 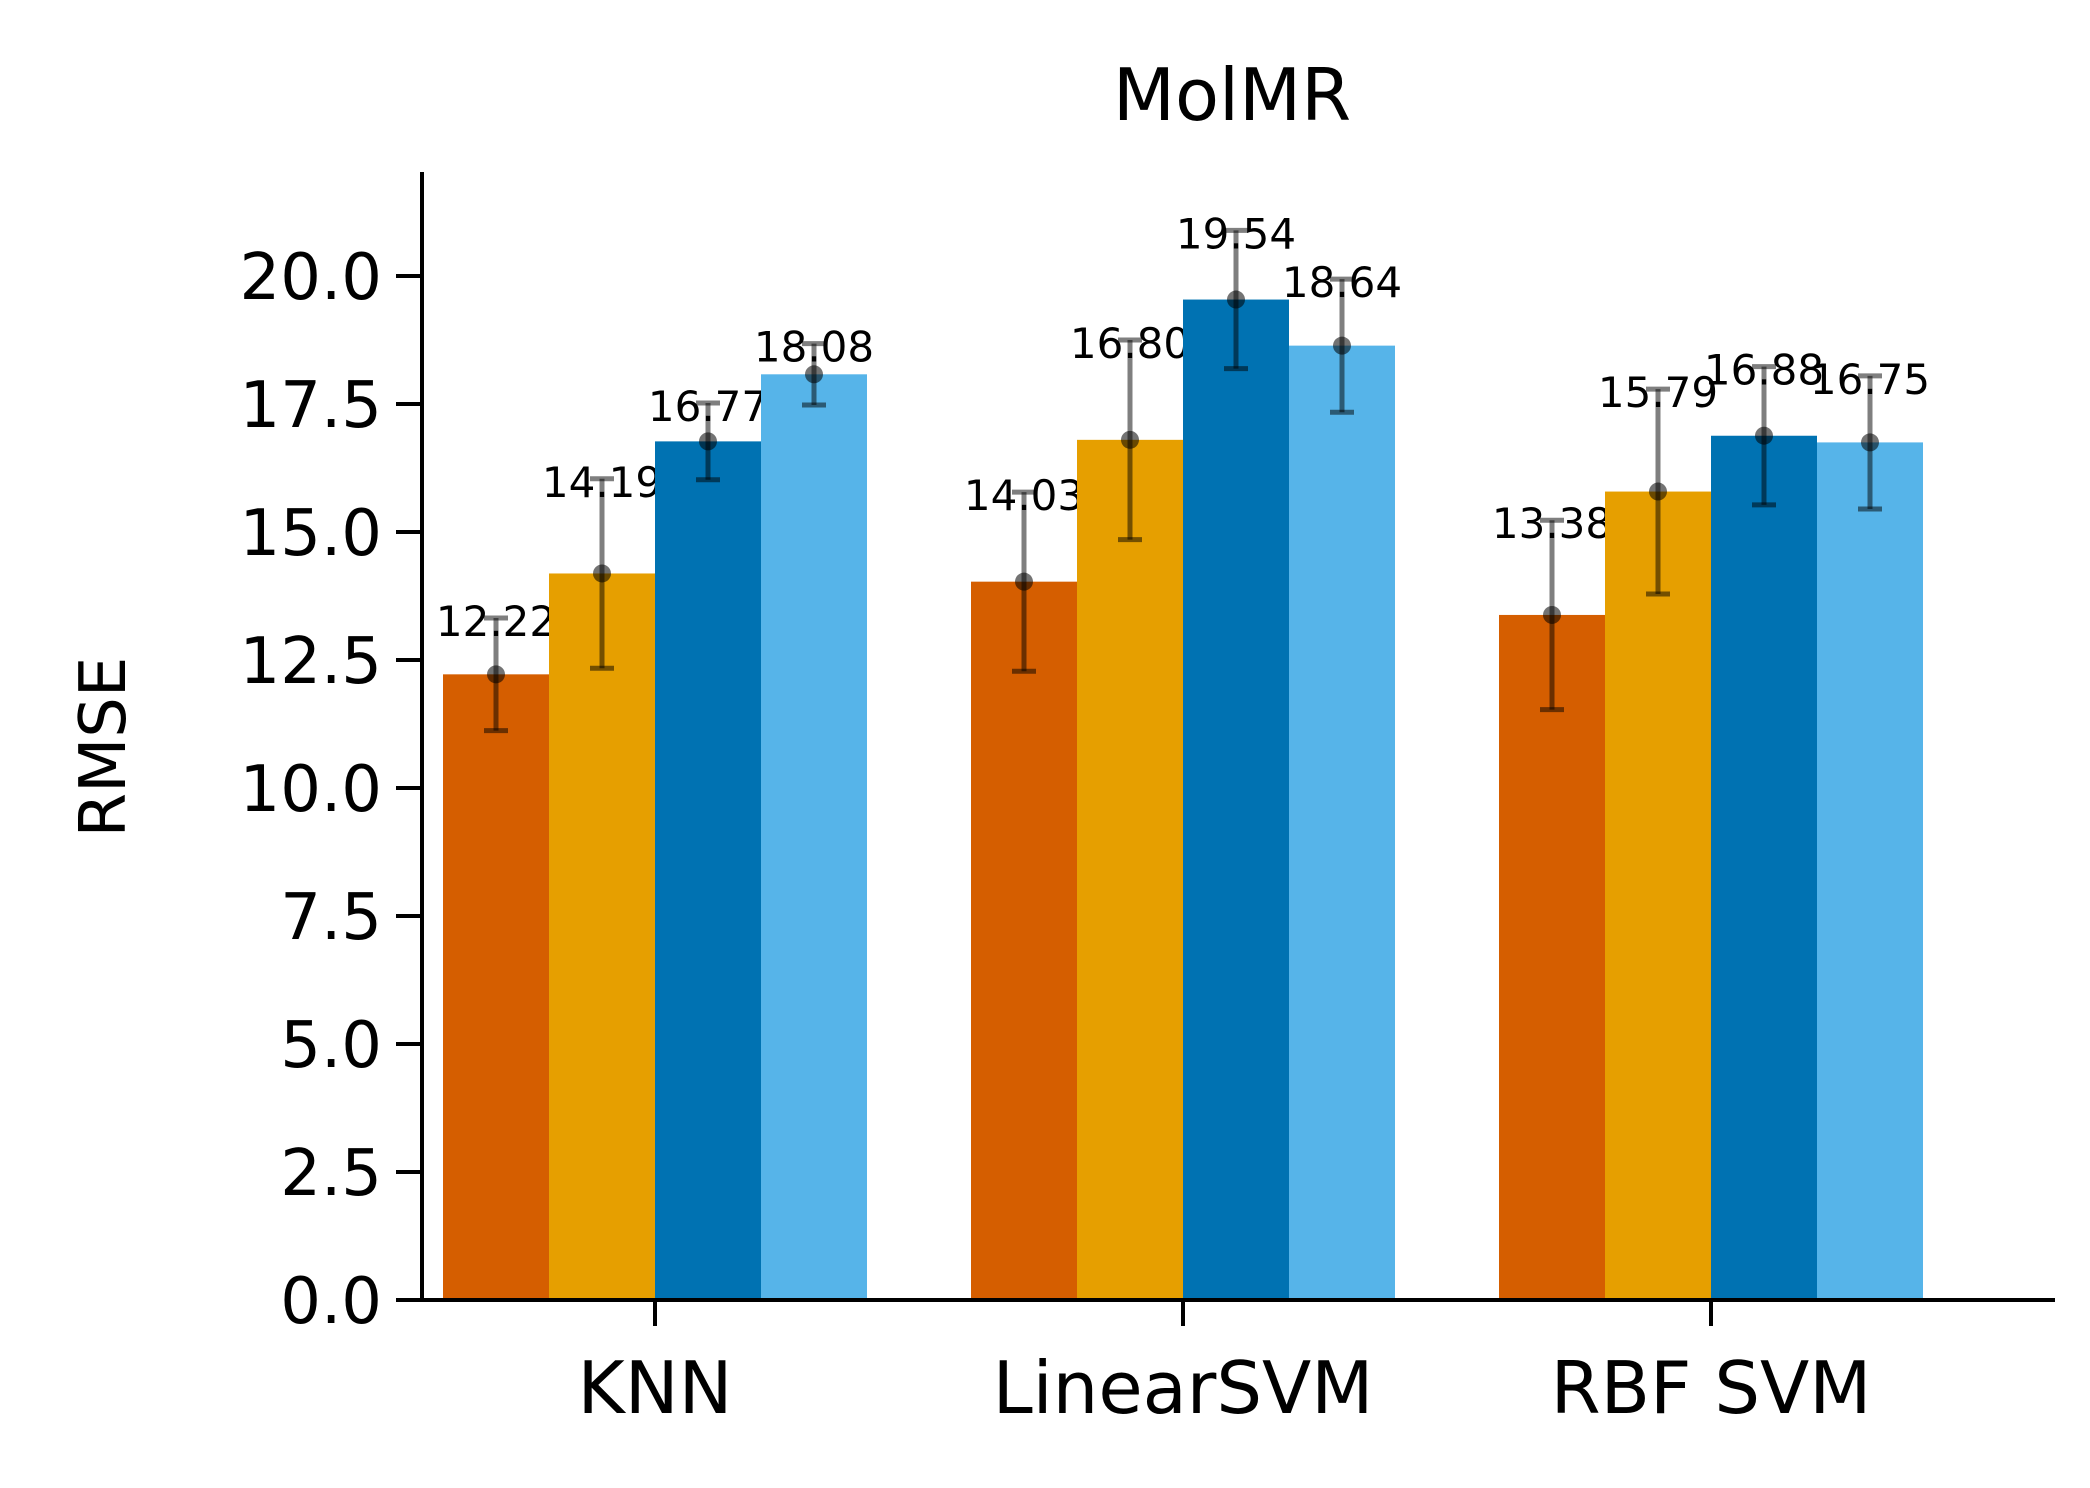 I want to click on data-label: 16.75, so click(x=1870, y=379).